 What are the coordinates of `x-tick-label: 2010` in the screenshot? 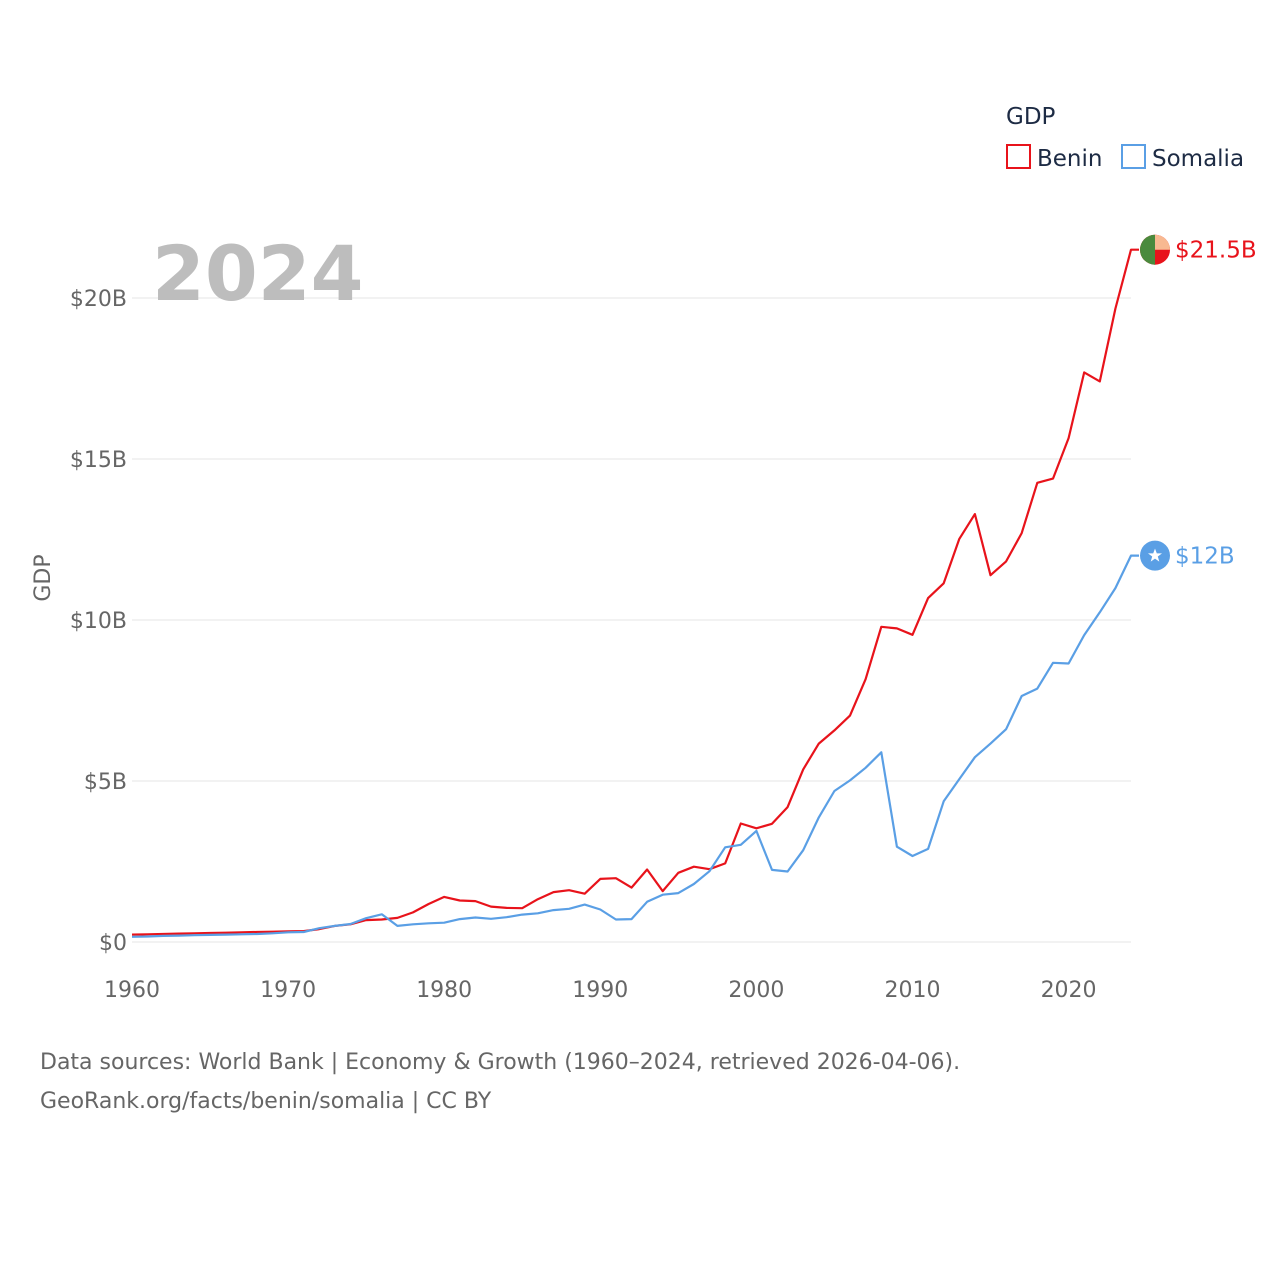 It's located at (912, 990).